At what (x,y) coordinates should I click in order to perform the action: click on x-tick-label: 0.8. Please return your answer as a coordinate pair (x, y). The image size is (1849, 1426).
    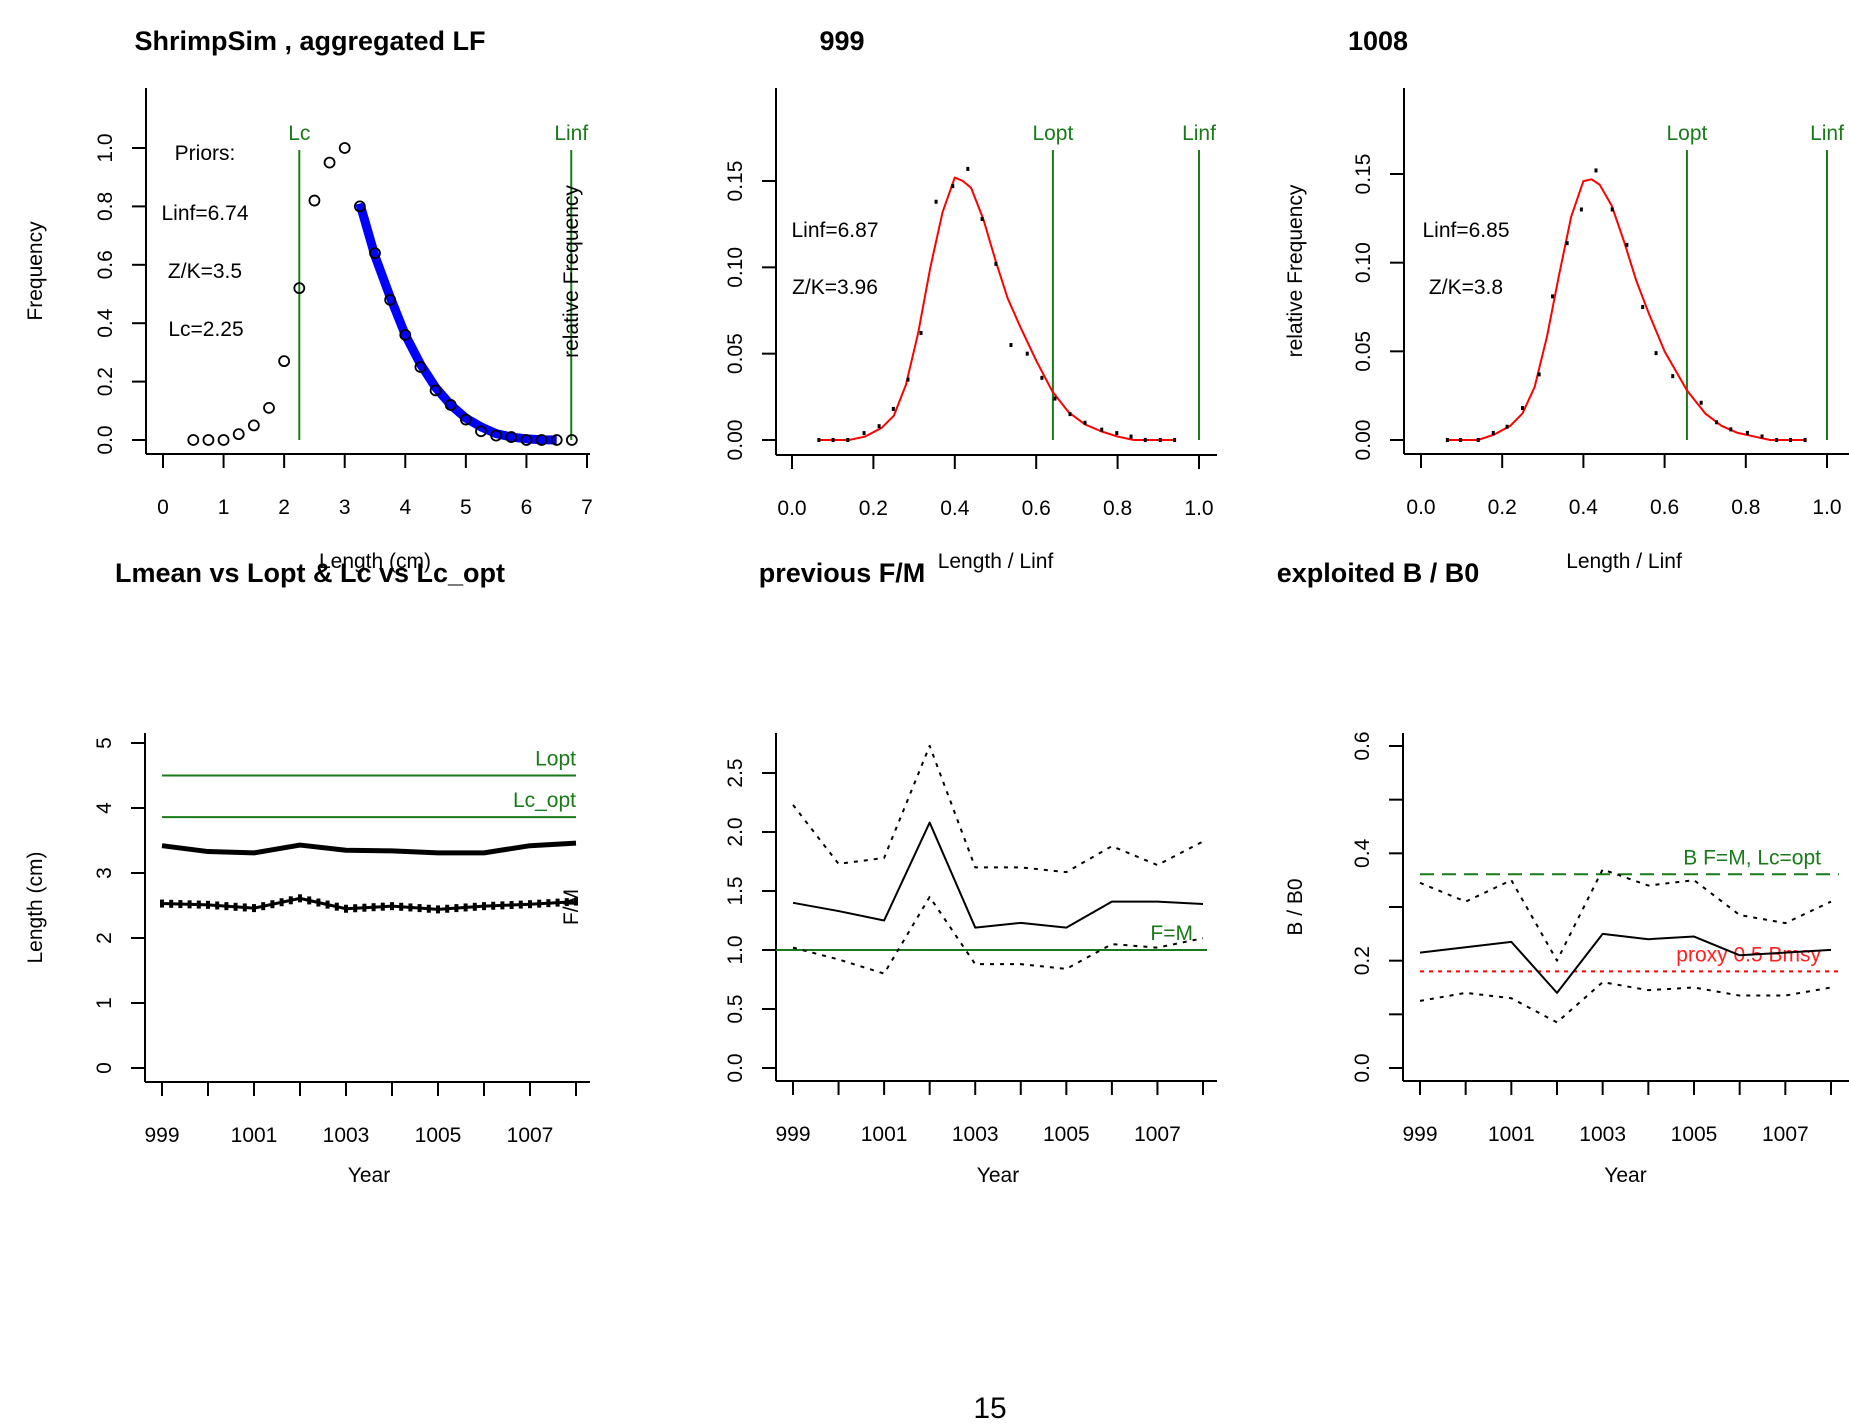
    Looking at the image, I should click on (1117, 508).